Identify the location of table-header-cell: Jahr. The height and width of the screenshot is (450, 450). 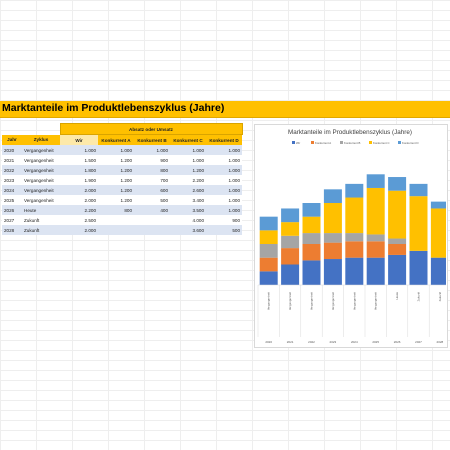
(12, 139).